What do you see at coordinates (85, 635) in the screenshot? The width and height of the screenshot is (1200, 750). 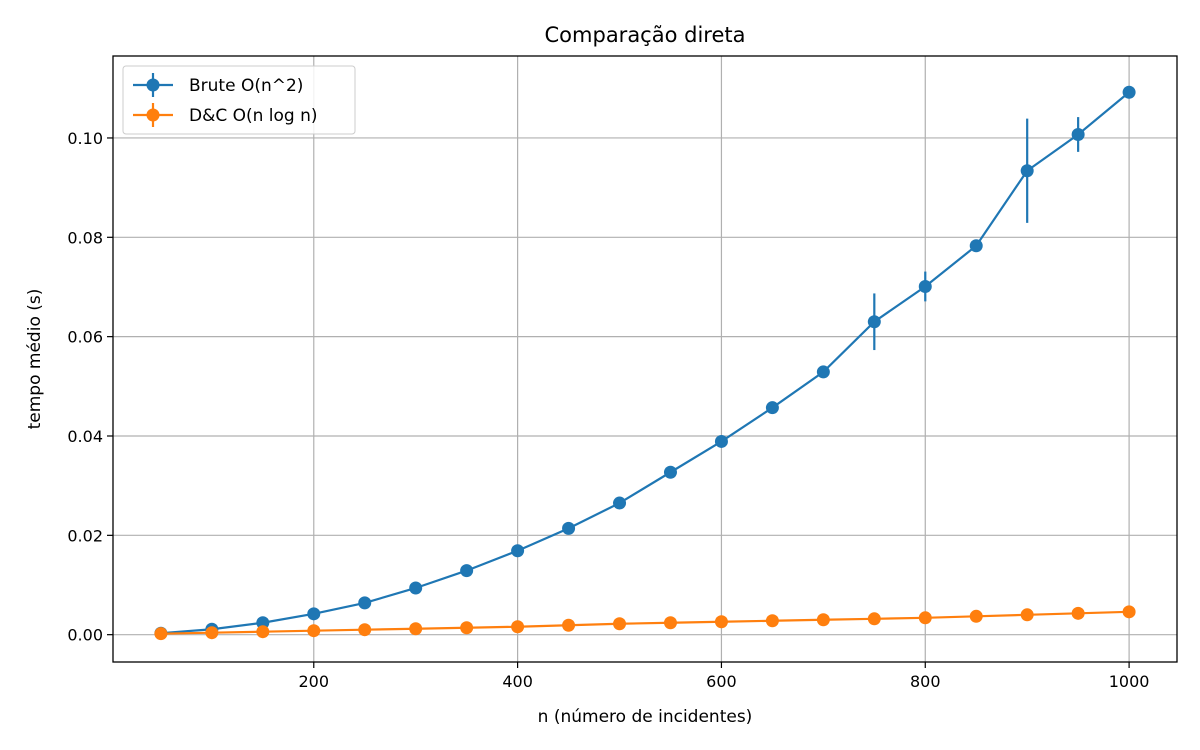 I see `y-tick-label: 0.00` at bounding box center [85, 635].